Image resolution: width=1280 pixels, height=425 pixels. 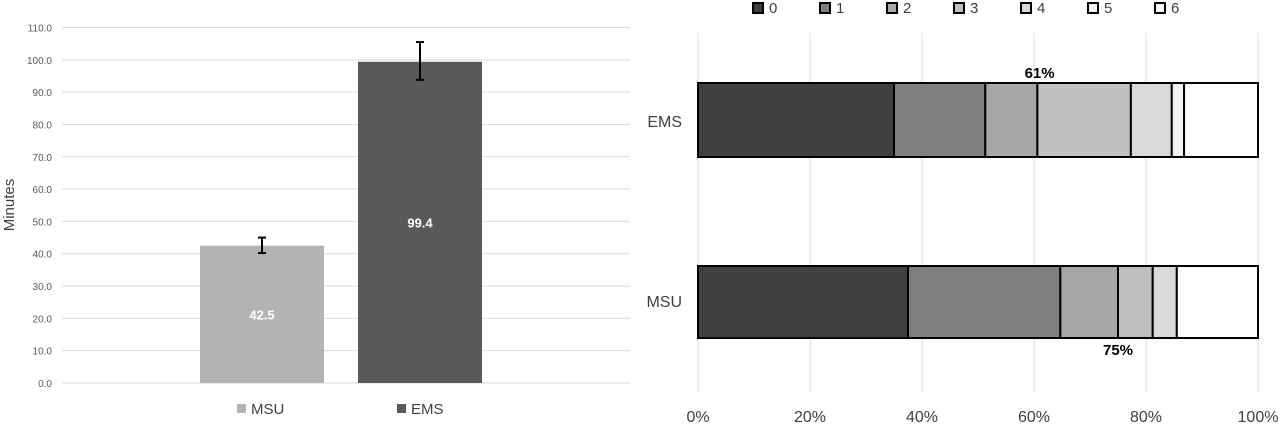 I want to click on y-tick-label: 50.0, so click(x=43, y=222).